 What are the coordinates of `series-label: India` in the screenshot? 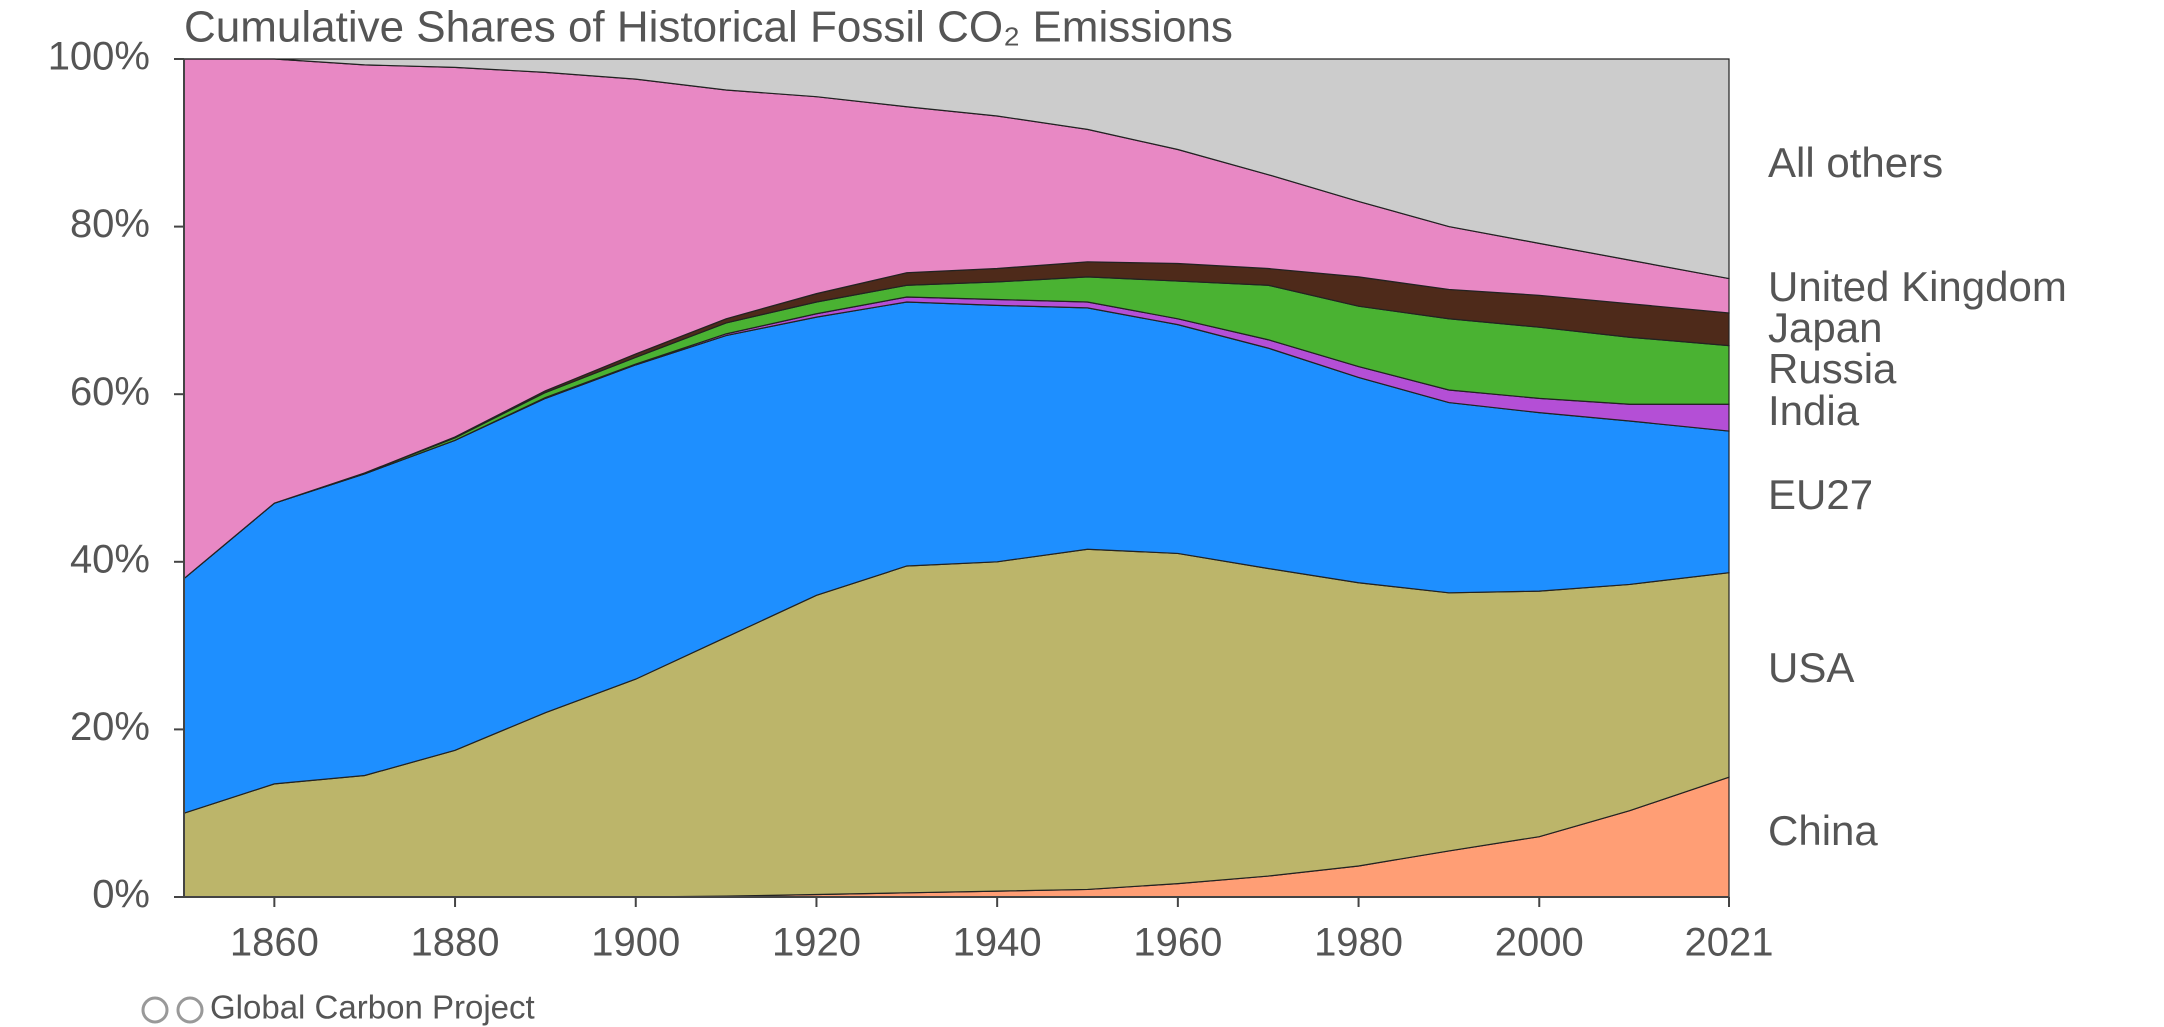 It's located at (1814, 410).